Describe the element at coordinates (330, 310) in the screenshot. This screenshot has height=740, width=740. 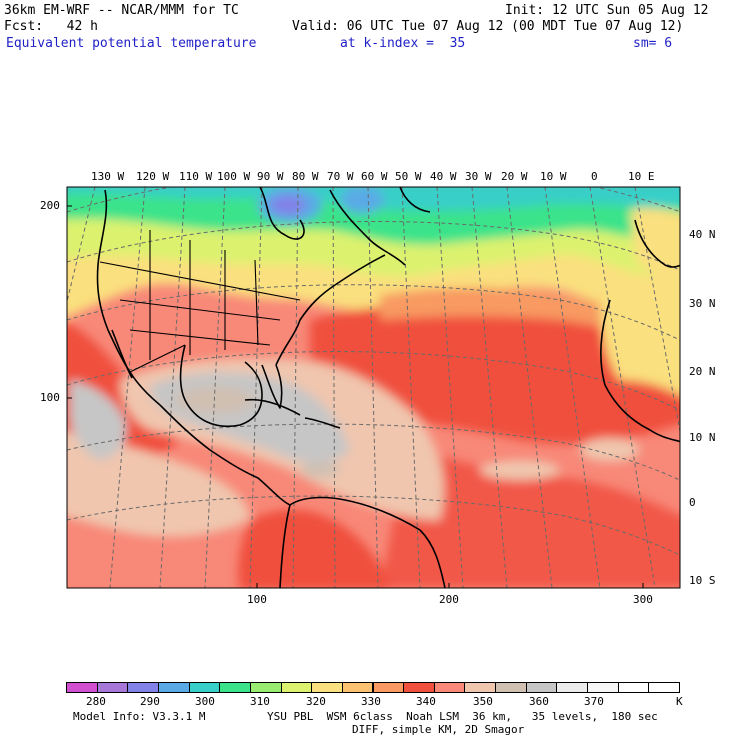
I see `coast-na-east` at that location.